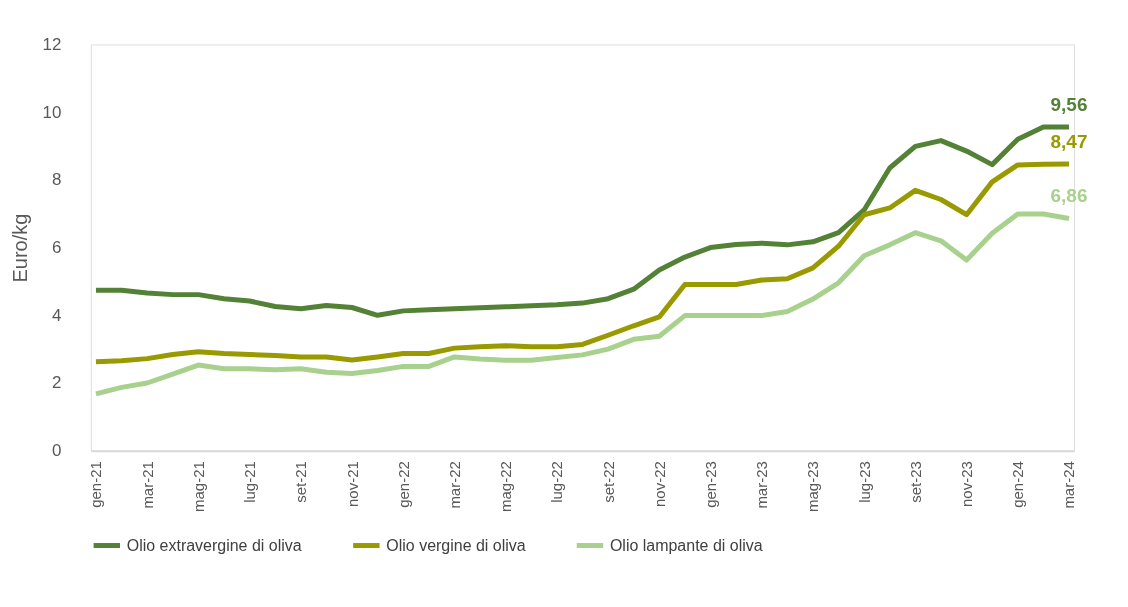 Image resolution: width=1128 pixels, height=607 pixels. What do you see at coordinates (557, 482) in the screenshot?
I see `x-tick-label: lug-22` at bounding box center [557, 482].